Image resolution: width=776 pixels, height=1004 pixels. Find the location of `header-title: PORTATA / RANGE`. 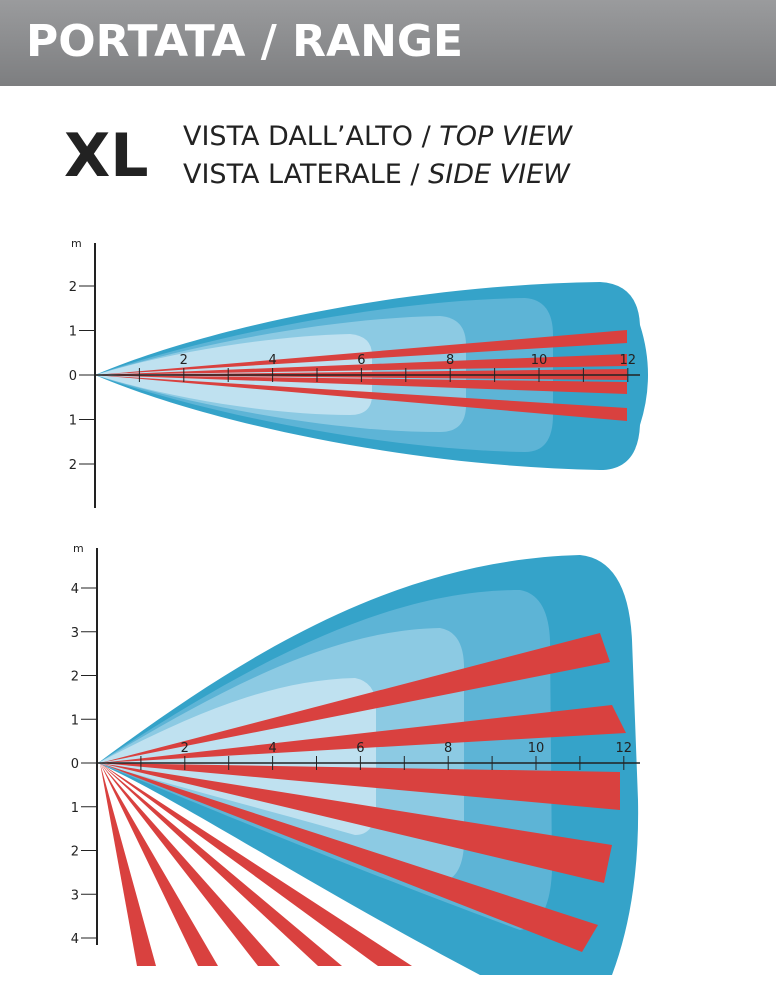

header-title: PORTATA / RANGE is located at coordinates (244, 41).